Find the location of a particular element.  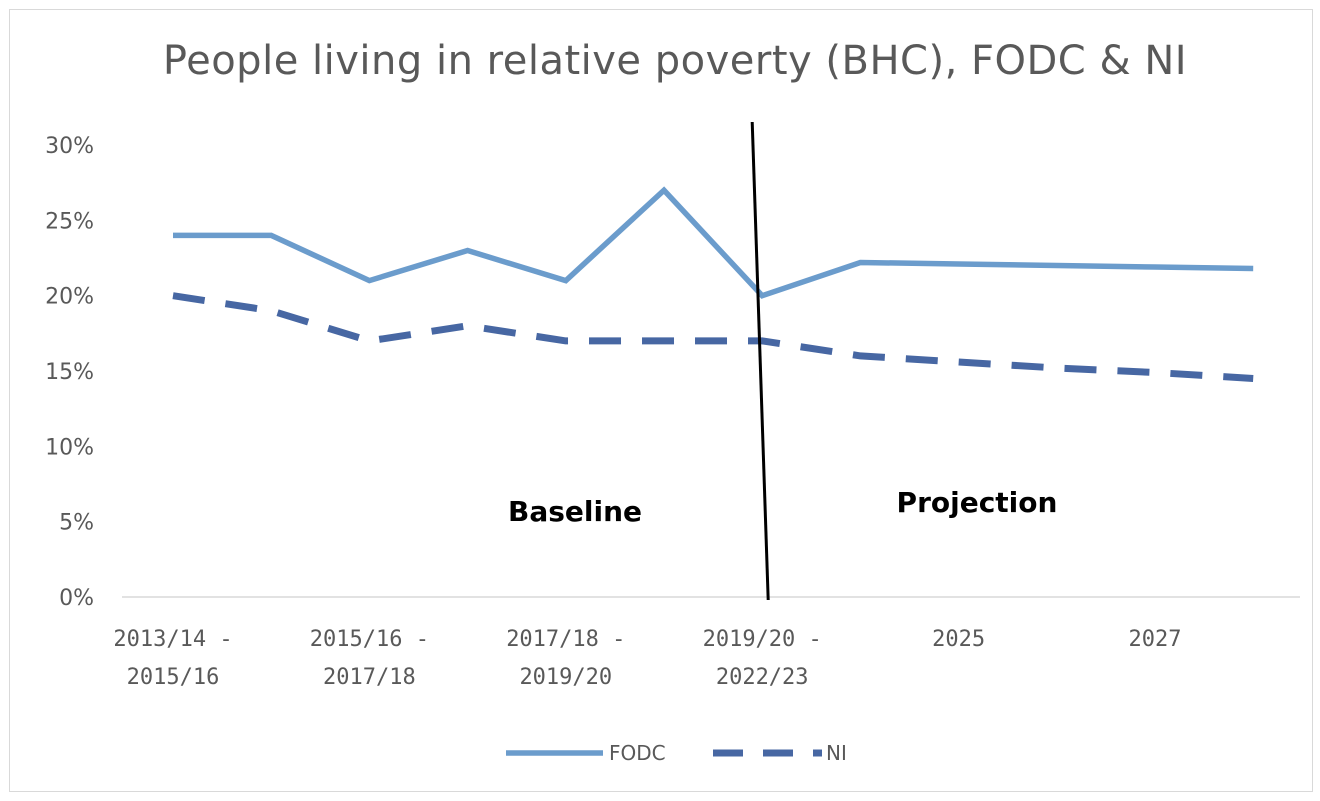

y-tick-label: 10% is located at coordinates (69, 447).